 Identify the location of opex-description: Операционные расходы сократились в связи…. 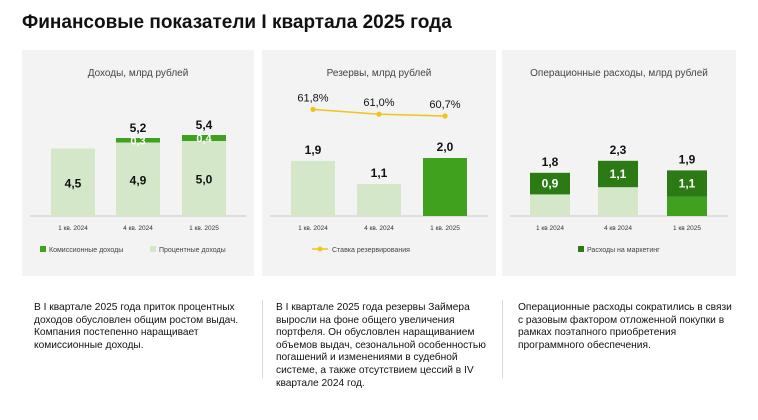
(625, 326).